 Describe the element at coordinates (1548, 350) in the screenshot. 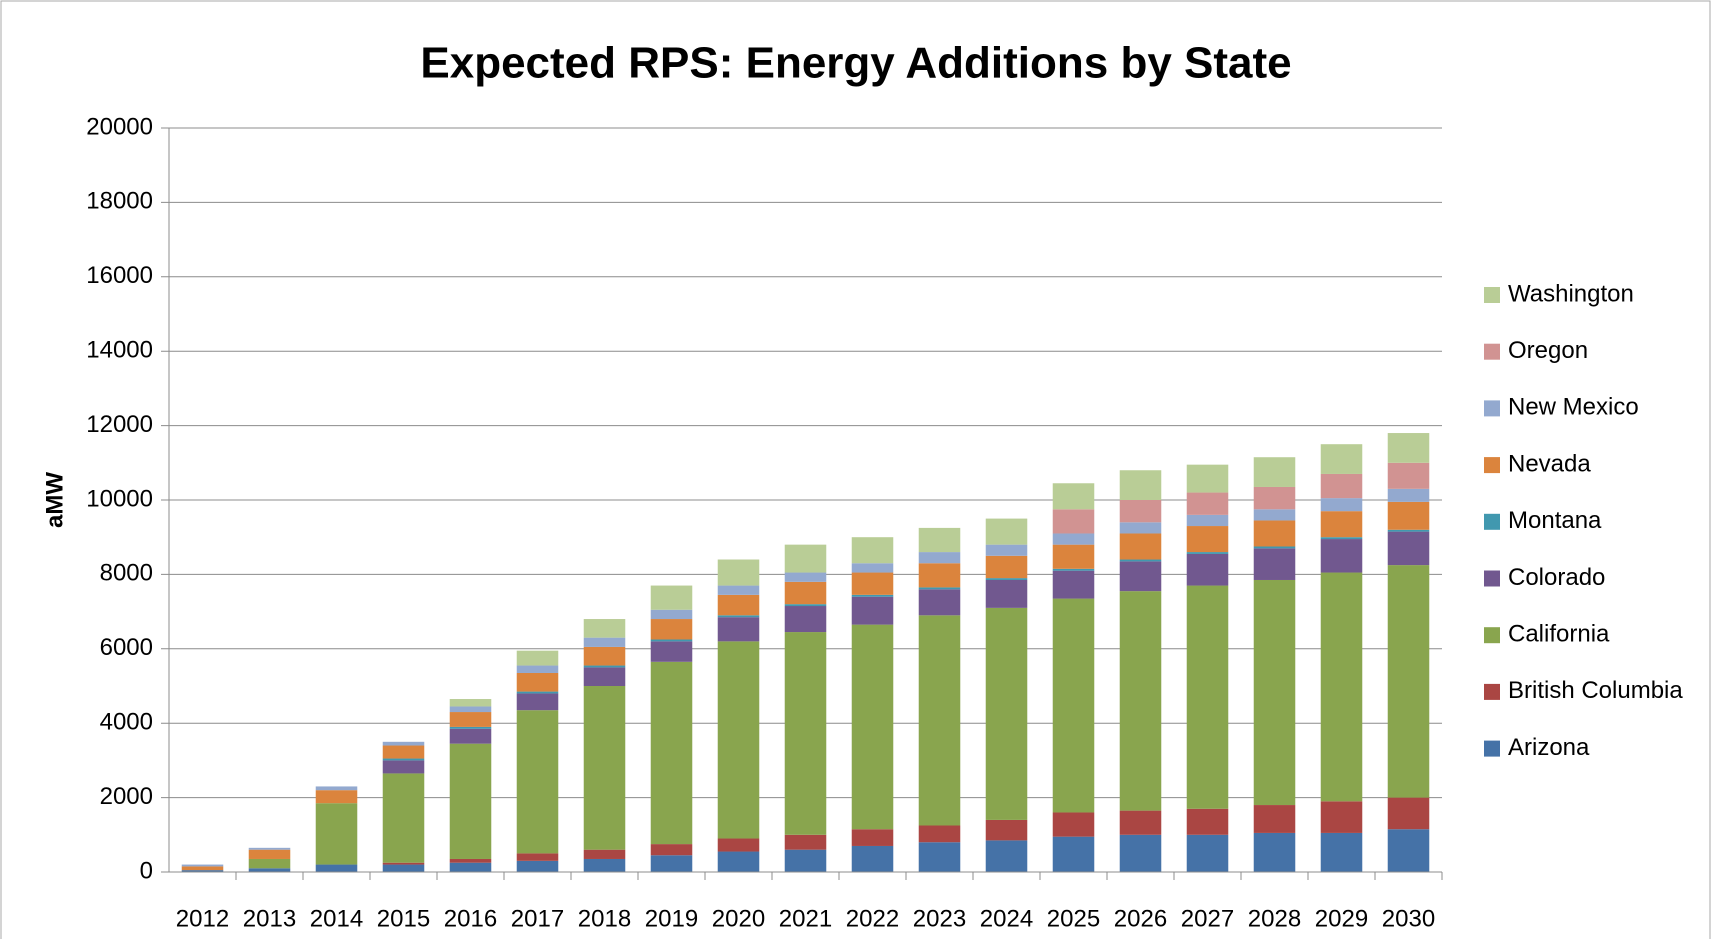

I see `legend-label: Oregon` at that location.